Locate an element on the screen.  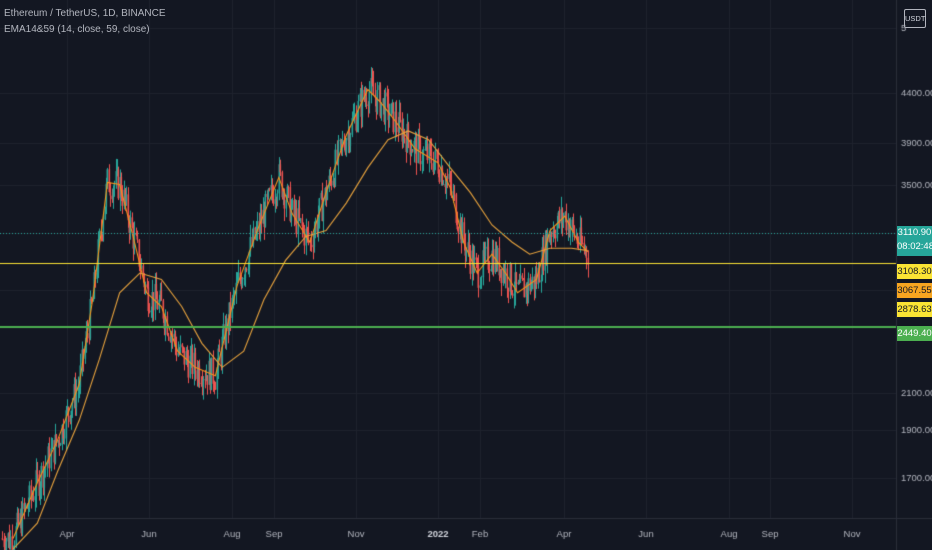
ema-long-price-tag: 2878.63 is located at coordinates (914, 309).